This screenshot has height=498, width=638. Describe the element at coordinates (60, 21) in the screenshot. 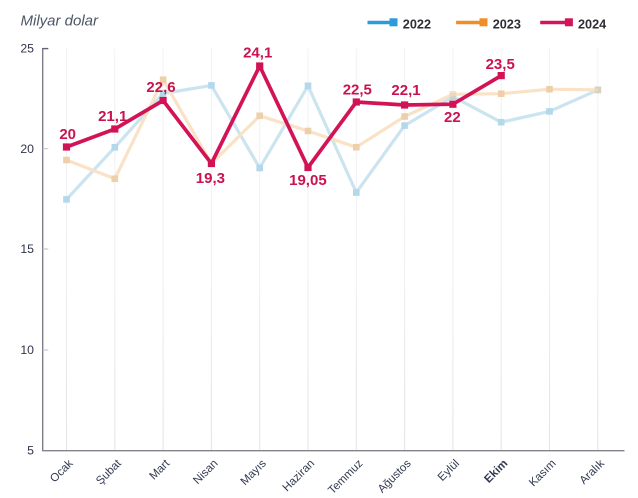

I see `svg-text: Milyar dolar` at that location.